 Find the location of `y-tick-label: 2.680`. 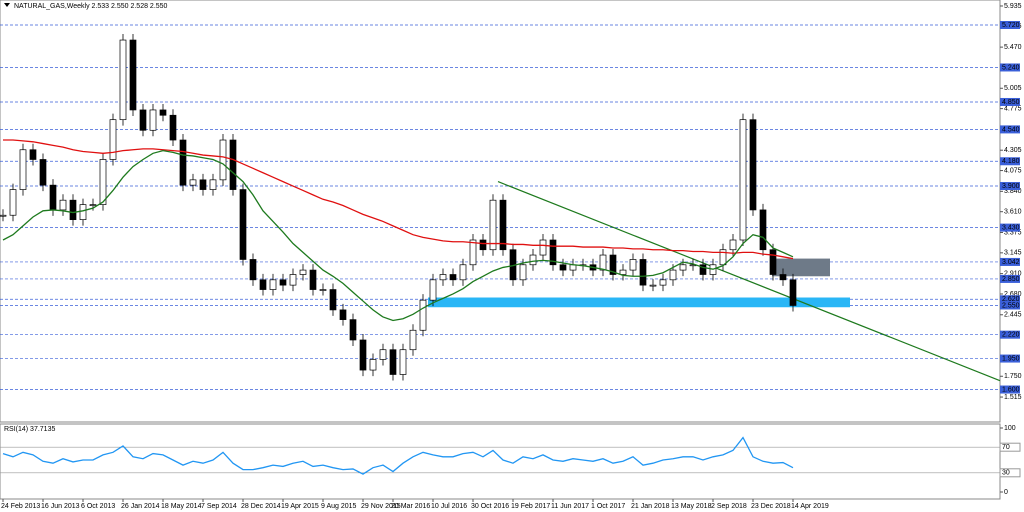

y-tick-label: 2.680 is located at coordinates (1013, 294).